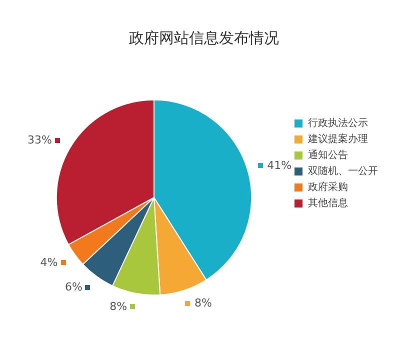  Describe the element at coordinates (337, 139) in the screenshot. I see `legend-label: 建议提案办理` at that location.